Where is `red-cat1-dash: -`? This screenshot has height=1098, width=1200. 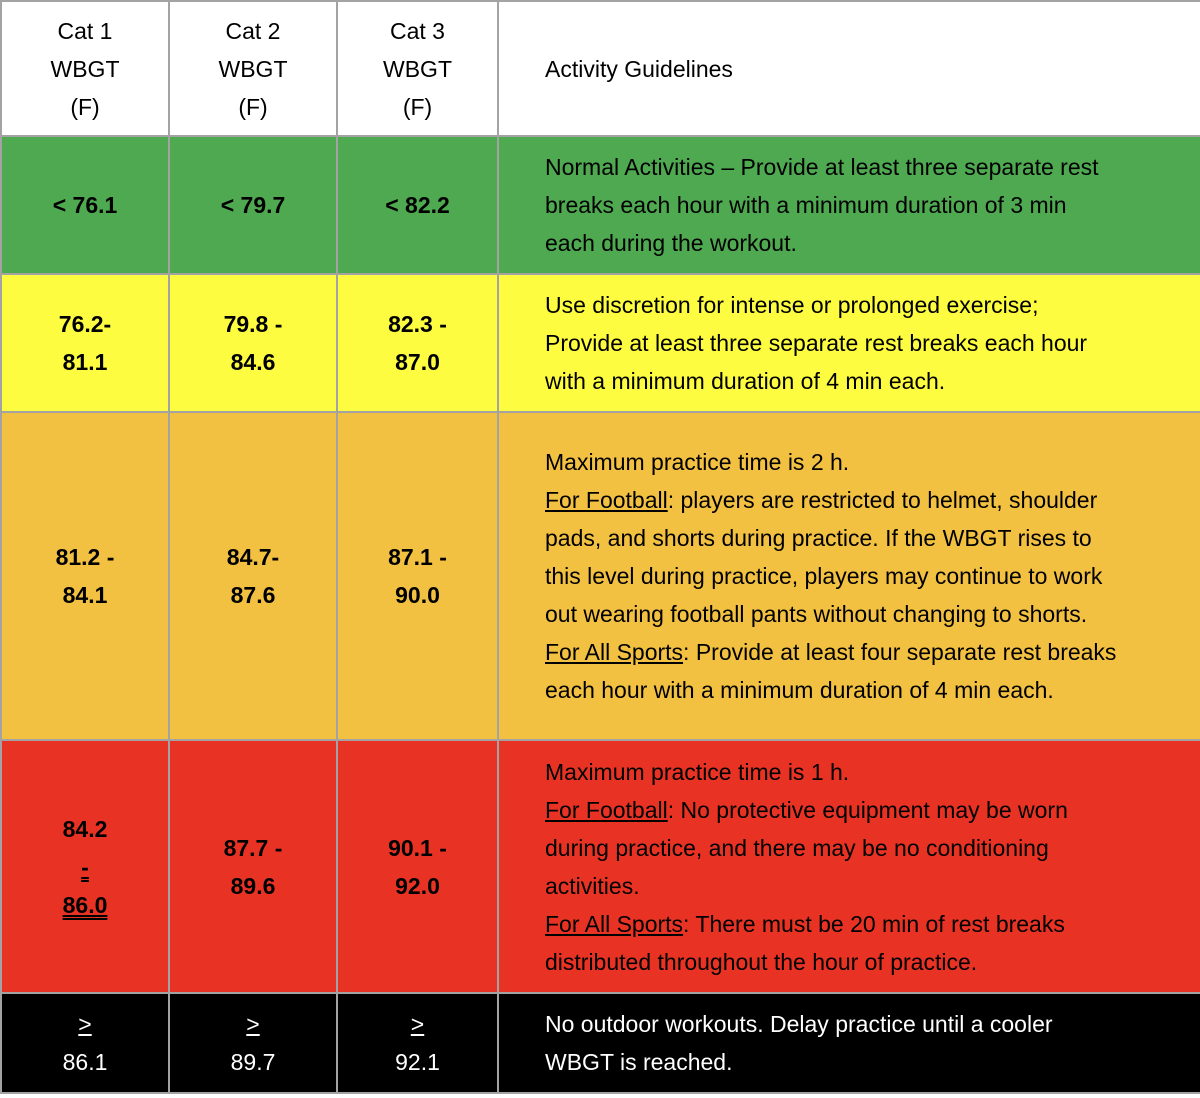
red-cat1-dash: - is located at coordinates (85, 866).